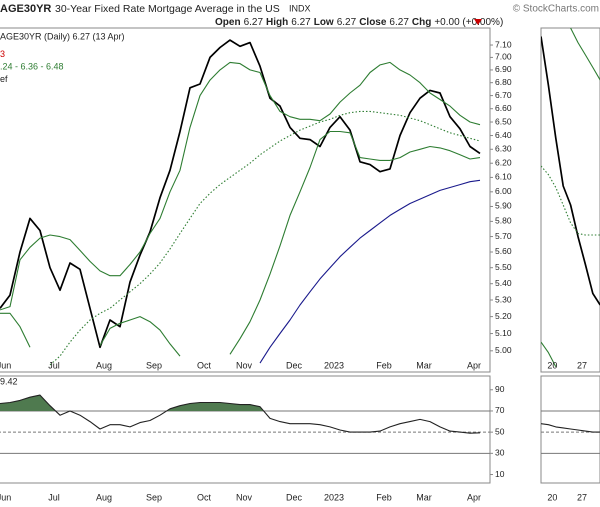 The width and height of the screenshot is (600, 507). Describe the element at coordinates (503, 350) in the screenshot. I see `y-tick-label: 5.00` at that location.